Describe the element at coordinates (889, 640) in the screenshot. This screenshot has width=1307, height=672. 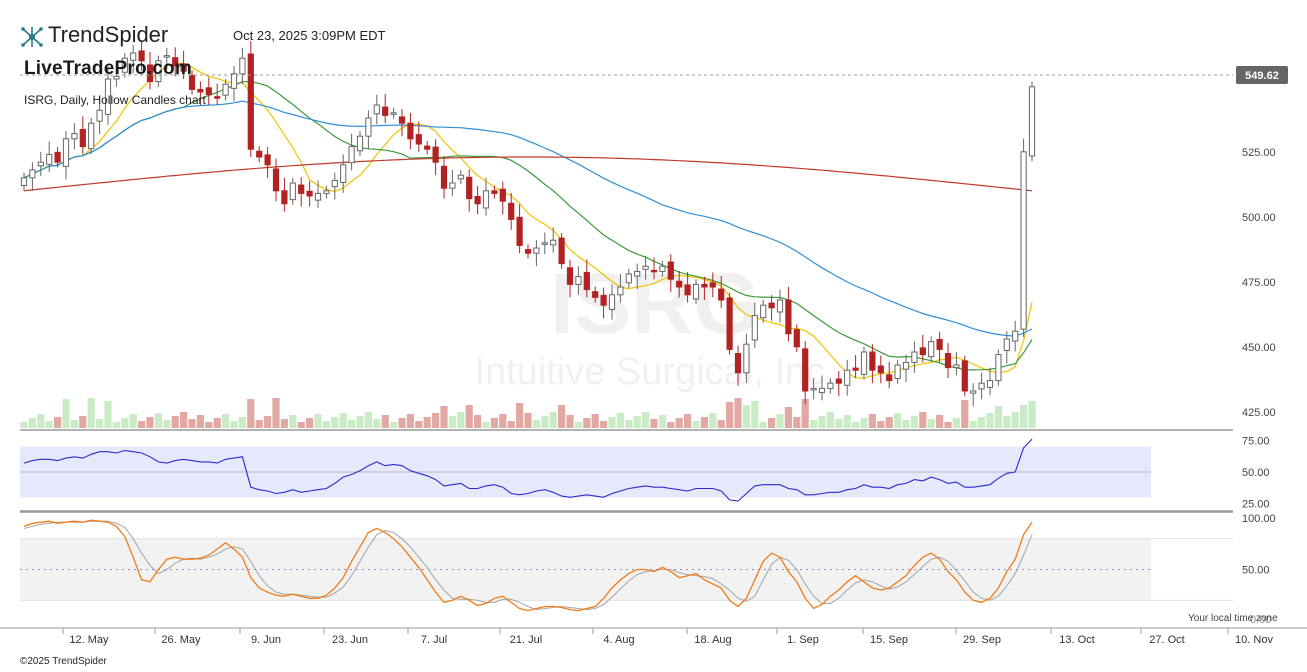
I see `time-tick-label: 15. Sep` at that location.